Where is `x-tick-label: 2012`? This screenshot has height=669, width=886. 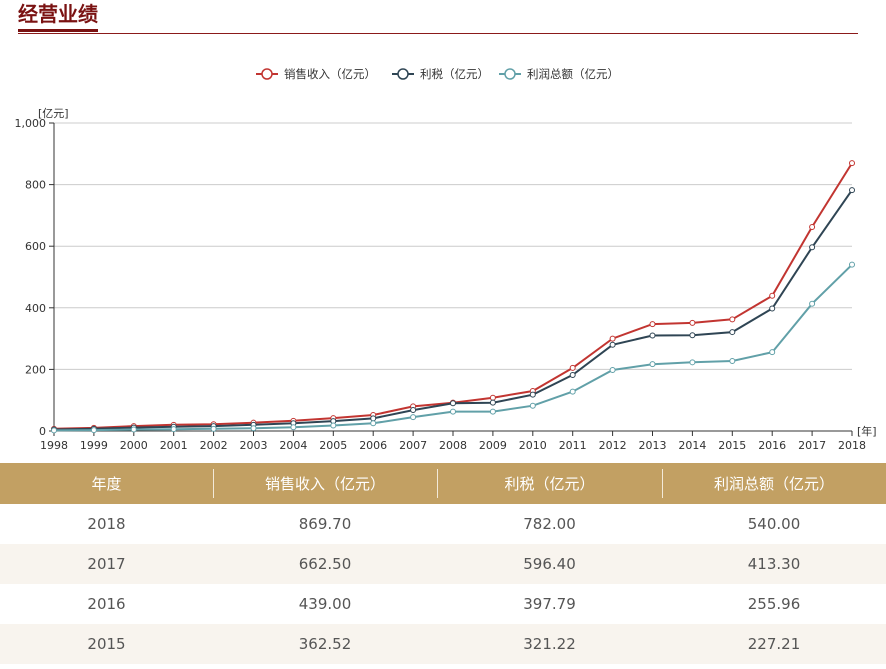 x-tick-label: 2012 is located at coordinates (613, 445).